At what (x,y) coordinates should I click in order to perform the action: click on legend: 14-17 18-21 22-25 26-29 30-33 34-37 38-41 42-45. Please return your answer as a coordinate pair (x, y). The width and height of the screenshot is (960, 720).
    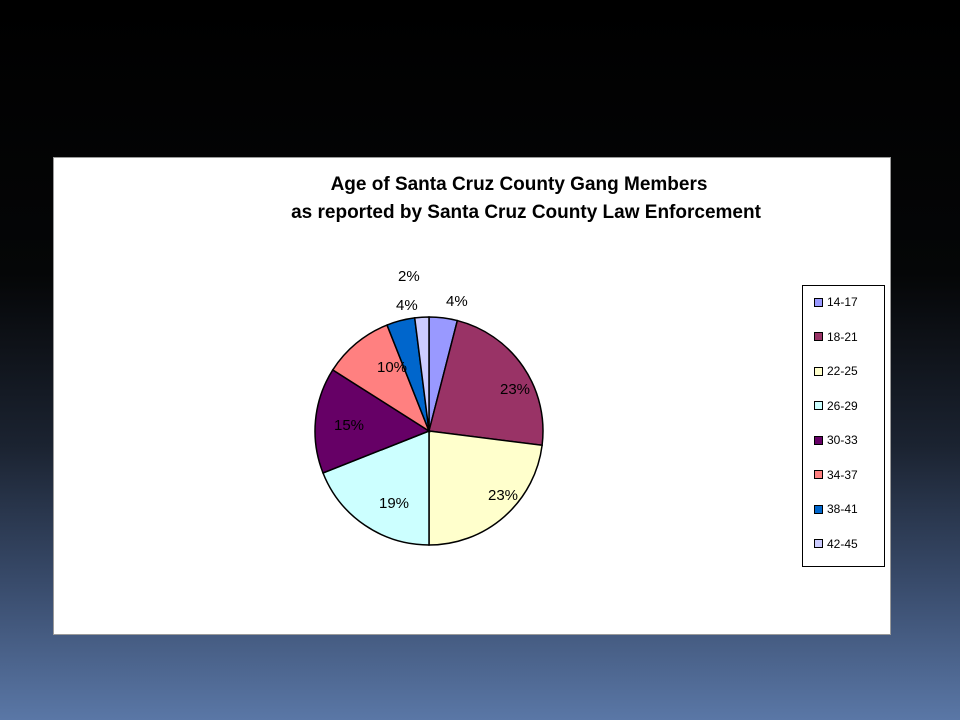
    Looking at the image, I should click on (843, 426).